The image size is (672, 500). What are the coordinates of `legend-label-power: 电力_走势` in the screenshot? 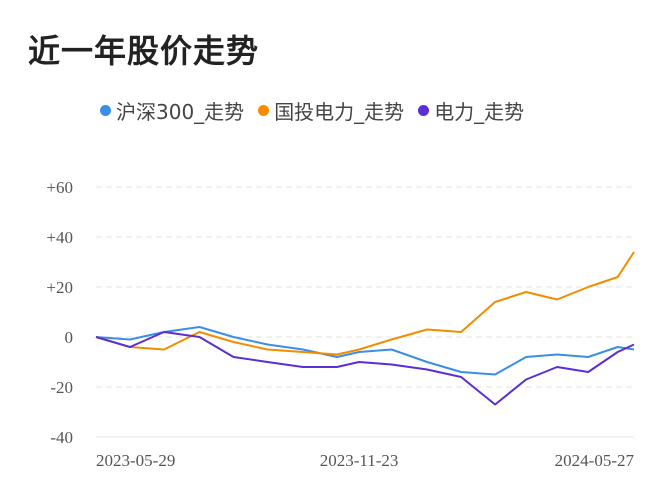 It's located at (479, 112).